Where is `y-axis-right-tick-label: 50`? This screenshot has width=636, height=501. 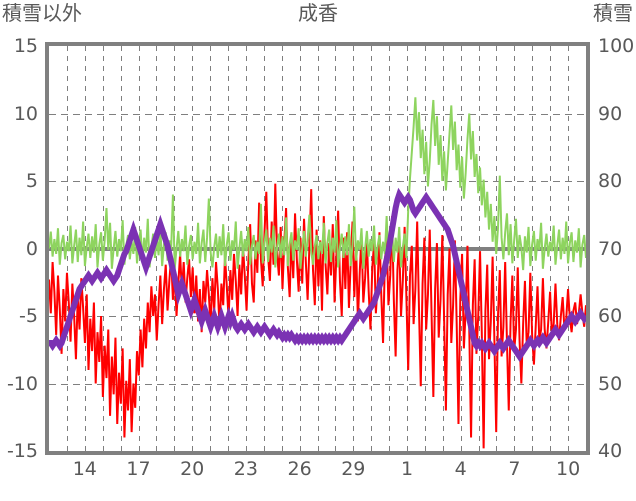
y-axis-right-tick-label: 50 is located at coordinates (610, 383).